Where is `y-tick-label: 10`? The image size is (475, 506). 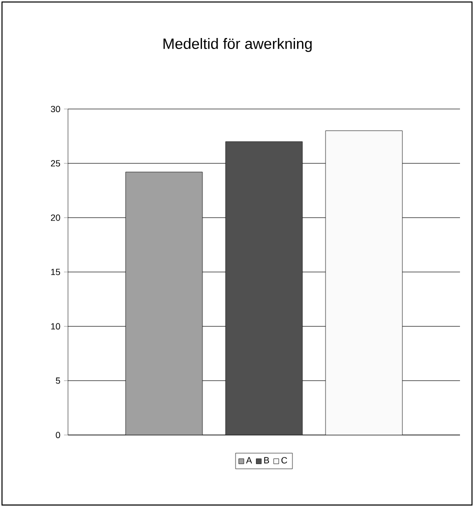 y-tick-label: 10 is located at coordinates (55, 326).